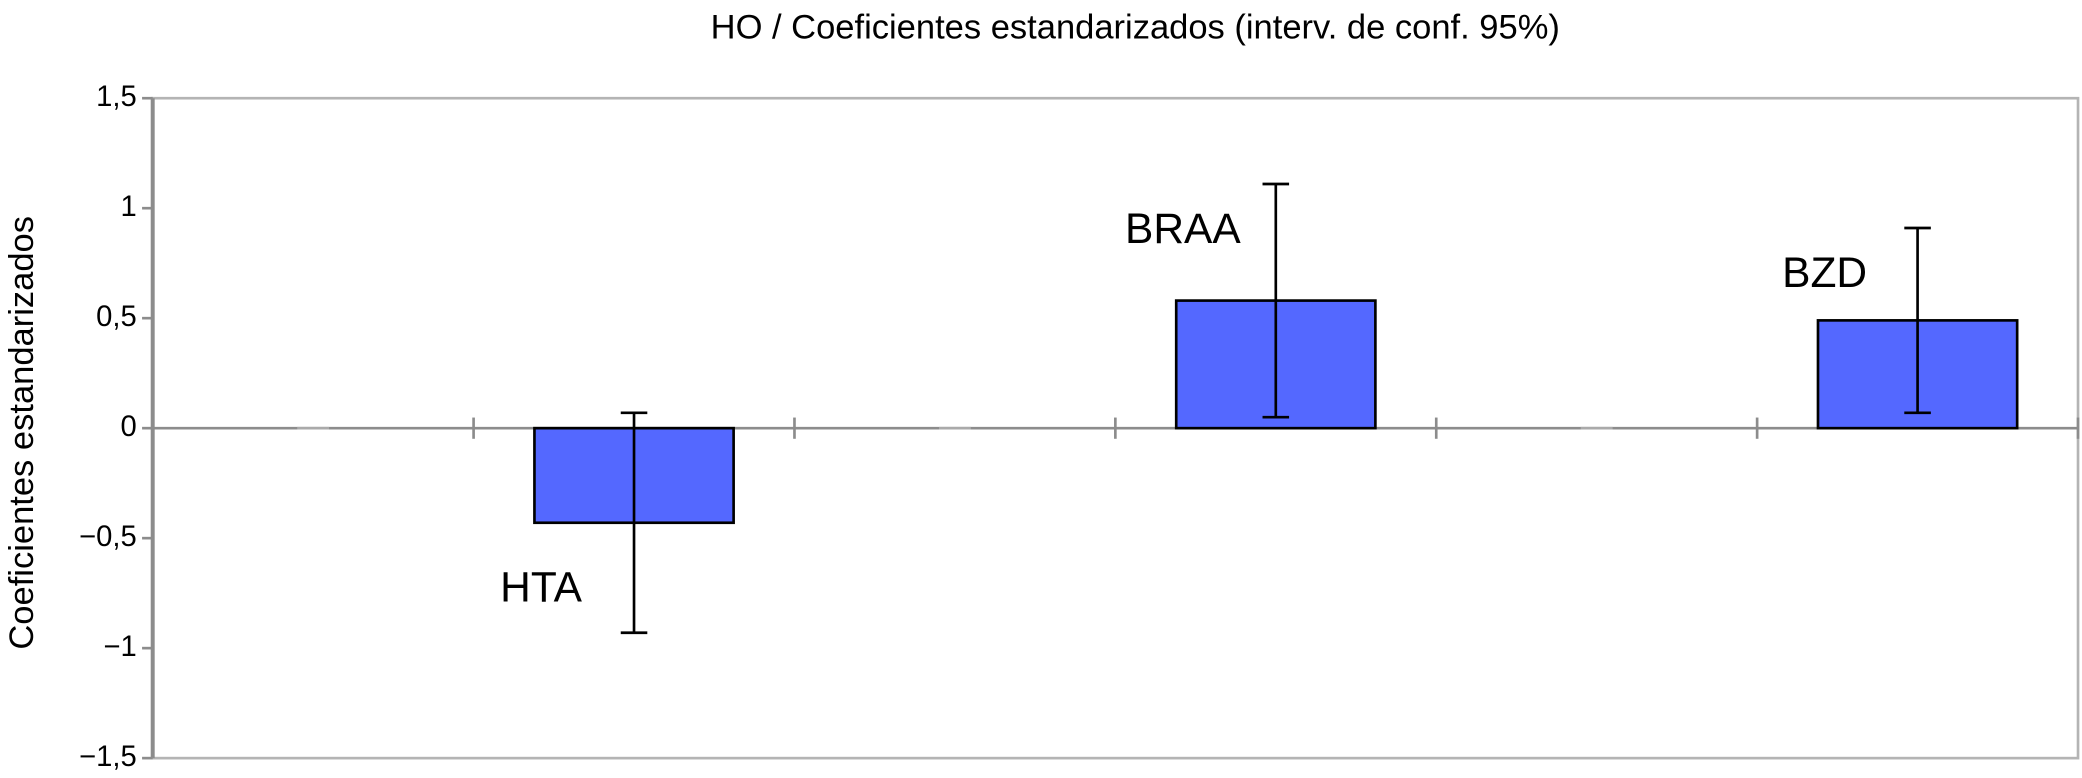 The image size is (2082, 778). I want to click on y-tick-label: 1,5, so click(116, 97).